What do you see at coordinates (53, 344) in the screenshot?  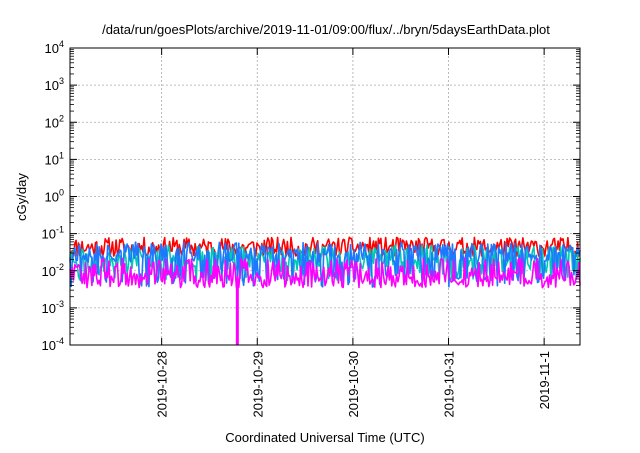 I see `y-tick-label: 10⁻⁴` at bounding box center [53, 344].